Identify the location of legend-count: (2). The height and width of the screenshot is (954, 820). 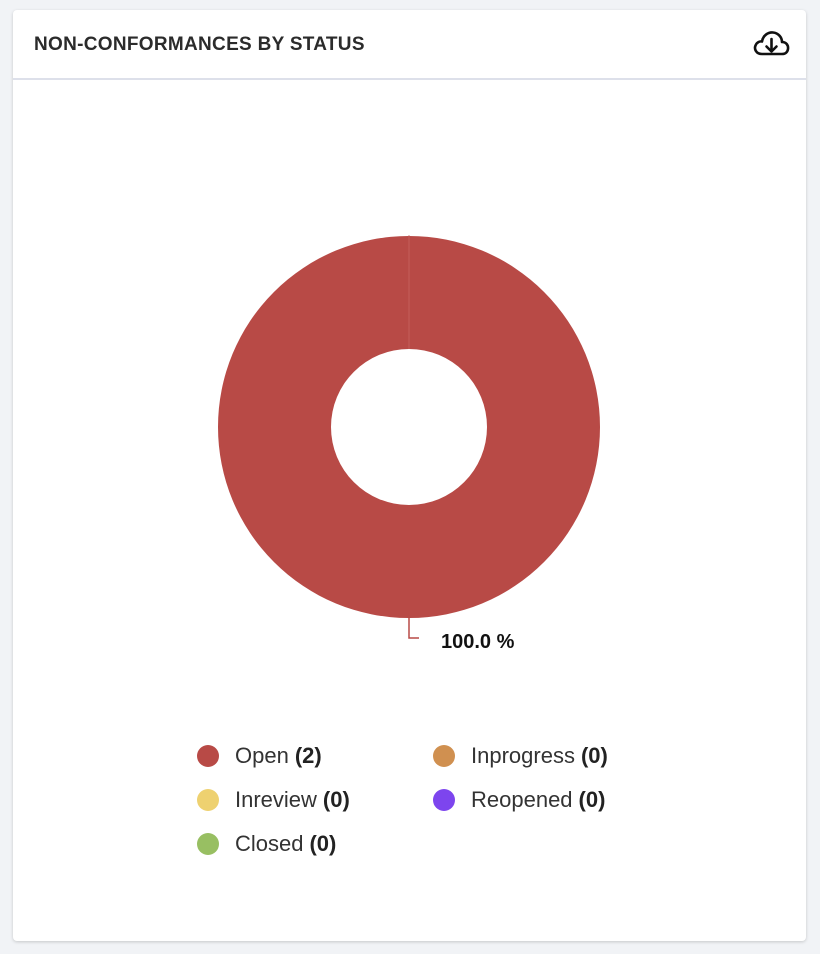
(308, 755).